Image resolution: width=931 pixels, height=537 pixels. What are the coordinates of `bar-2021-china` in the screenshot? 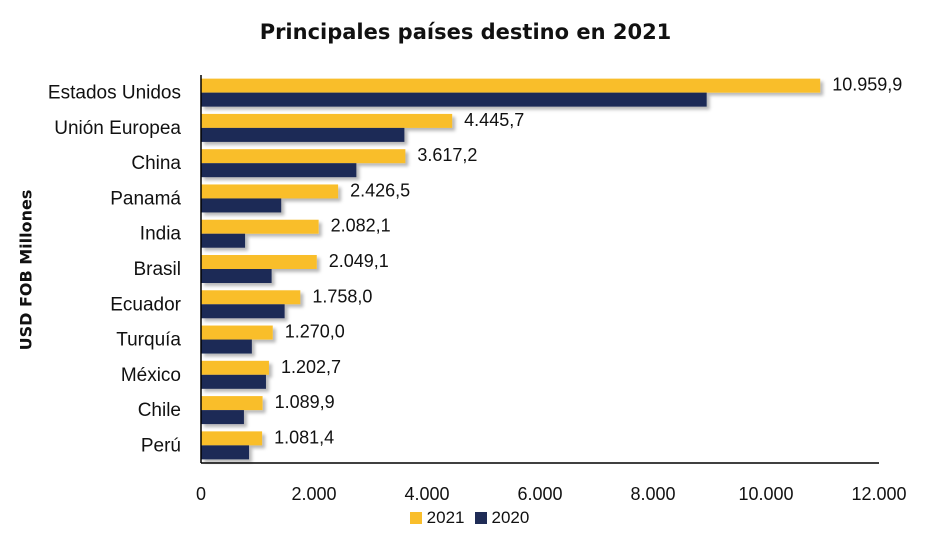 It's located at (303, 156).